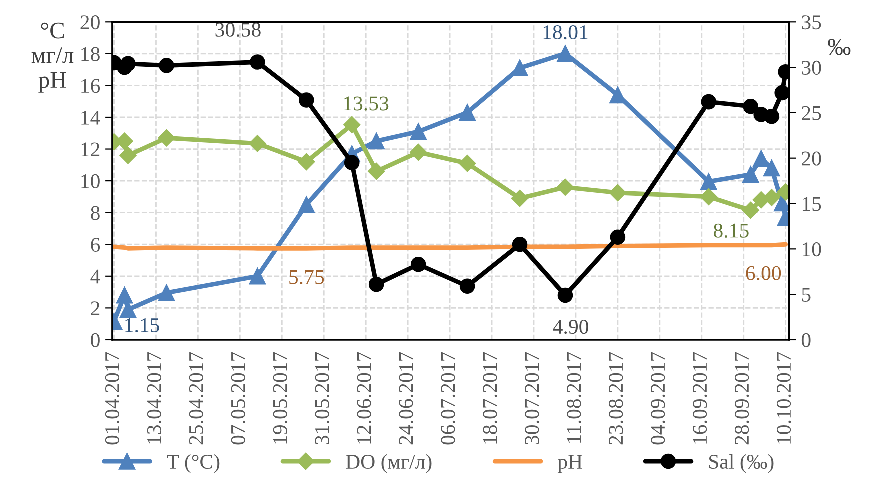 The width and height of the screenshot is (879, 492). Describe the element at coordinates (490, 398) in the screenshot. I see `x-tick-label: 18.07.2017` at that location.